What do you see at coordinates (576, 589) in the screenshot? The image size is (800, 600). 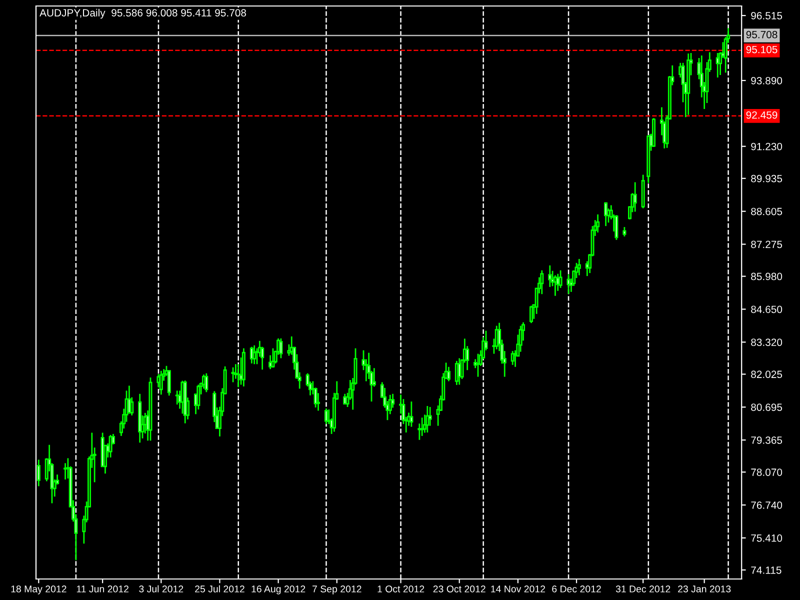 I see `x-tick-label: 6 Dec 2012` at bounding box center [576, 589].